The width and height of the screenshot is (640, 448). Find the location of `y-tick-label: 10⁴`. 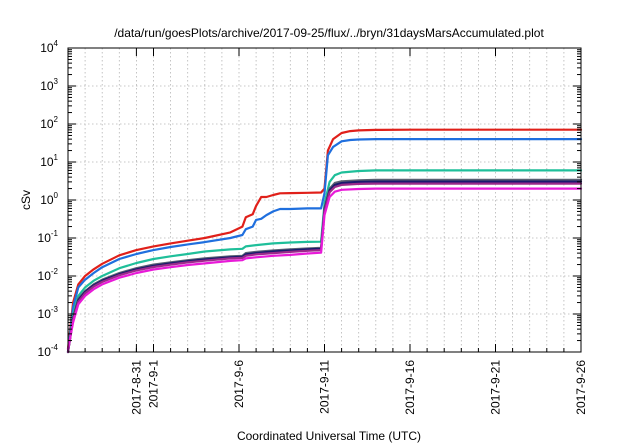

y-tick-label: 10⁴ is located at coordinates (49, 47).